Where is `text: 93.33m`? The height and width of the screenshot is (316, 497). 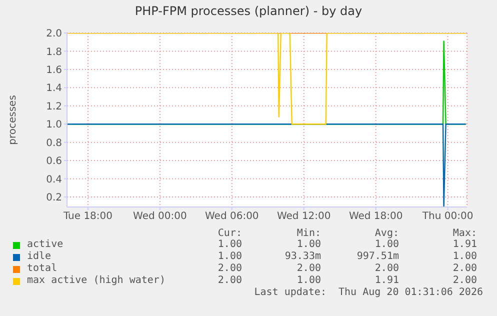 text: 93.33m is located at coordinates (302, 256).